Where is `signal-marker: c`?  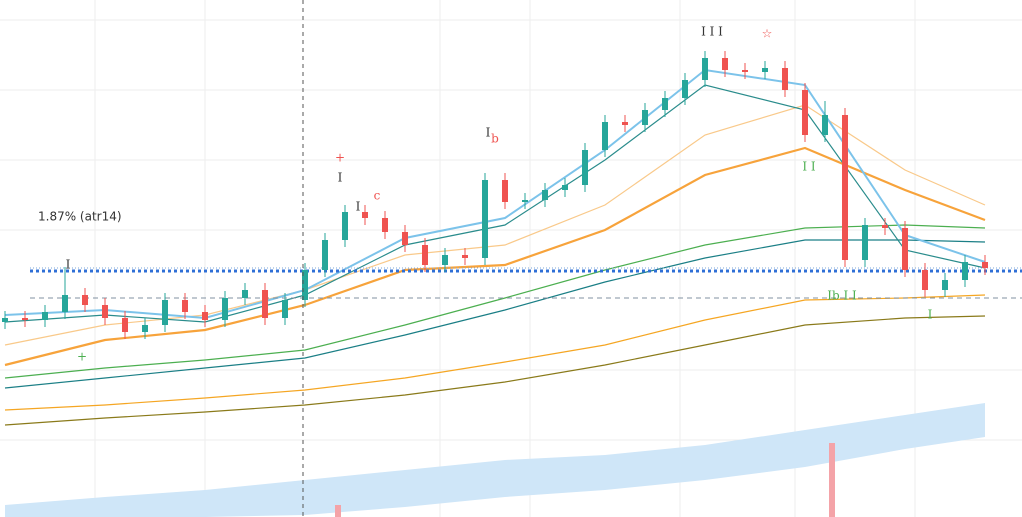
signal-marker: c is located at coordinates (377, 196).